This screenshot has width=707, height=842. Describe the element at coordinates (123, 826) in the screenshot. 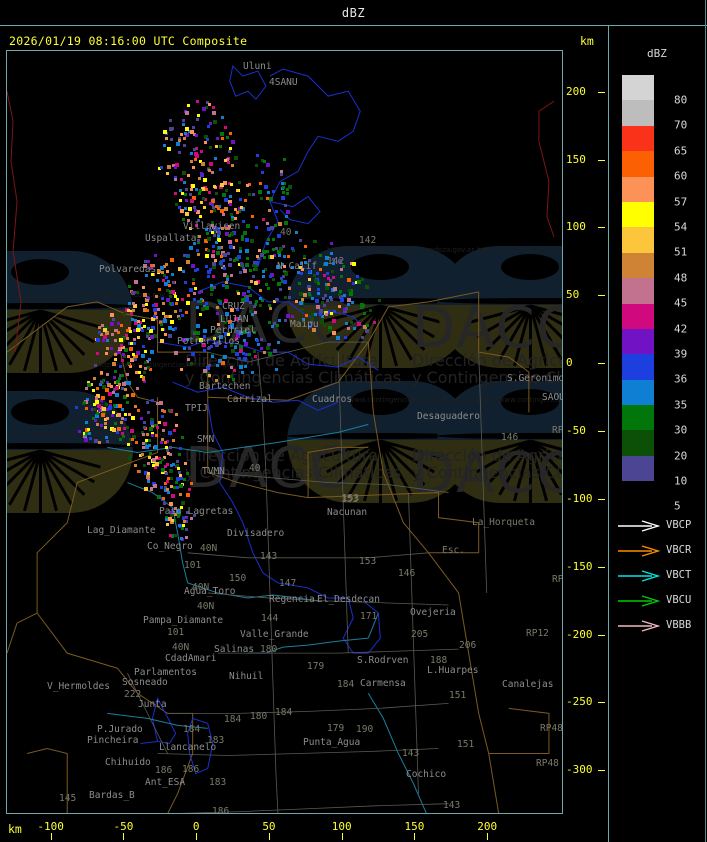

I see `x-tick-label: -50` at that location.